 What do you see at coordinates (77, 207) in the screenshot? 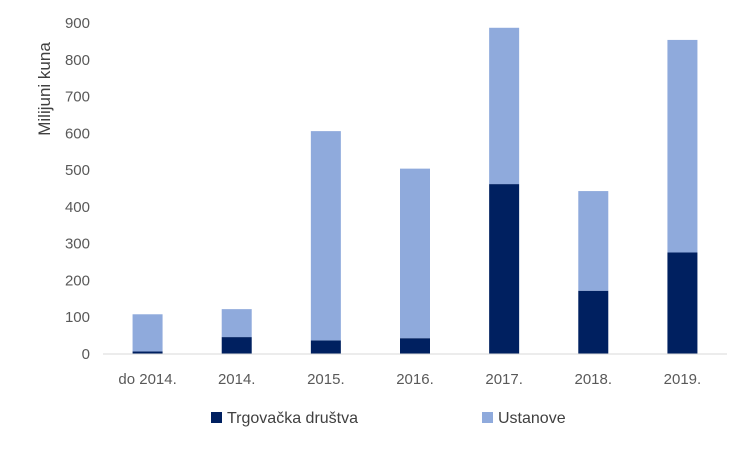
I see `y-tick-label: 400` at bounding box center [77, 207].